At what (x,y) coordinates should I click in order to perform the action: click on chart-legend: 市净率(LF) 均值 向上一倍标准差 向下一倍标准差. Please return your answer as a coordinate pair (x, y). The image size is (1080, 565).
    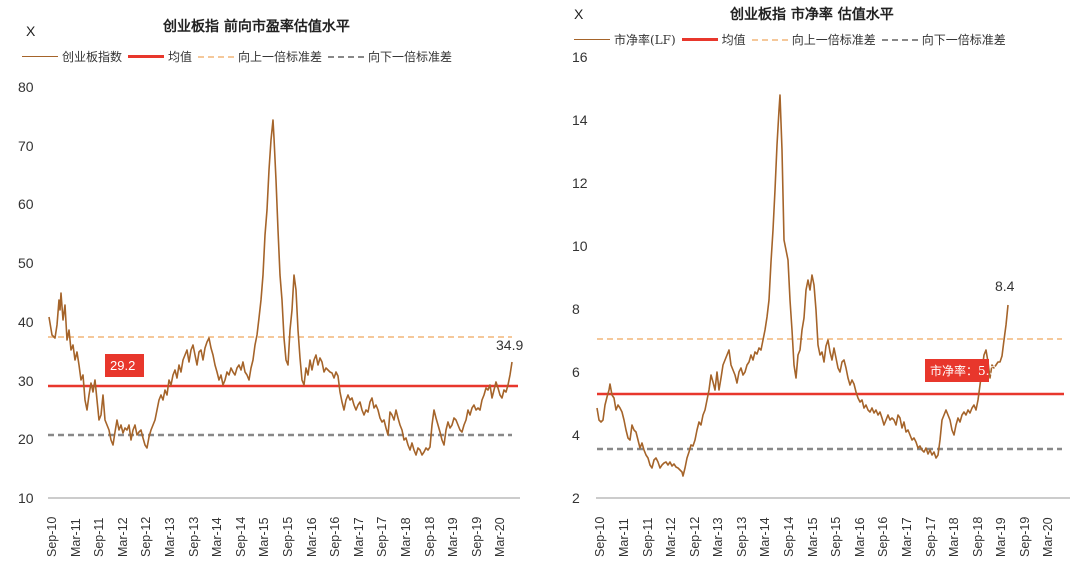
    Looking at the image, I should click on (793, 39).